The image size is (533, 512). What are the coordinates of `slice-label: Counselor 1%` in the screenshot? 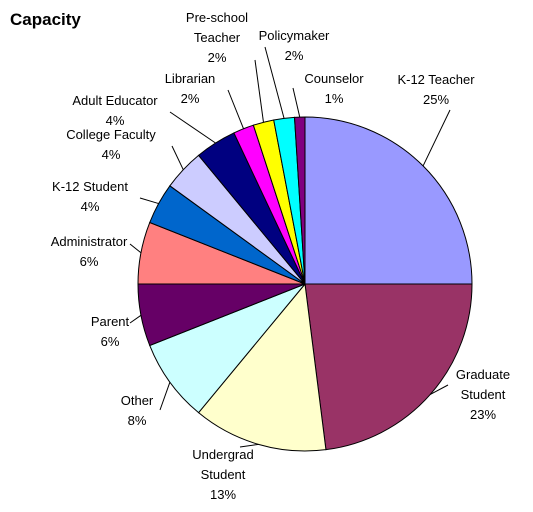 It's located at (334, 89).